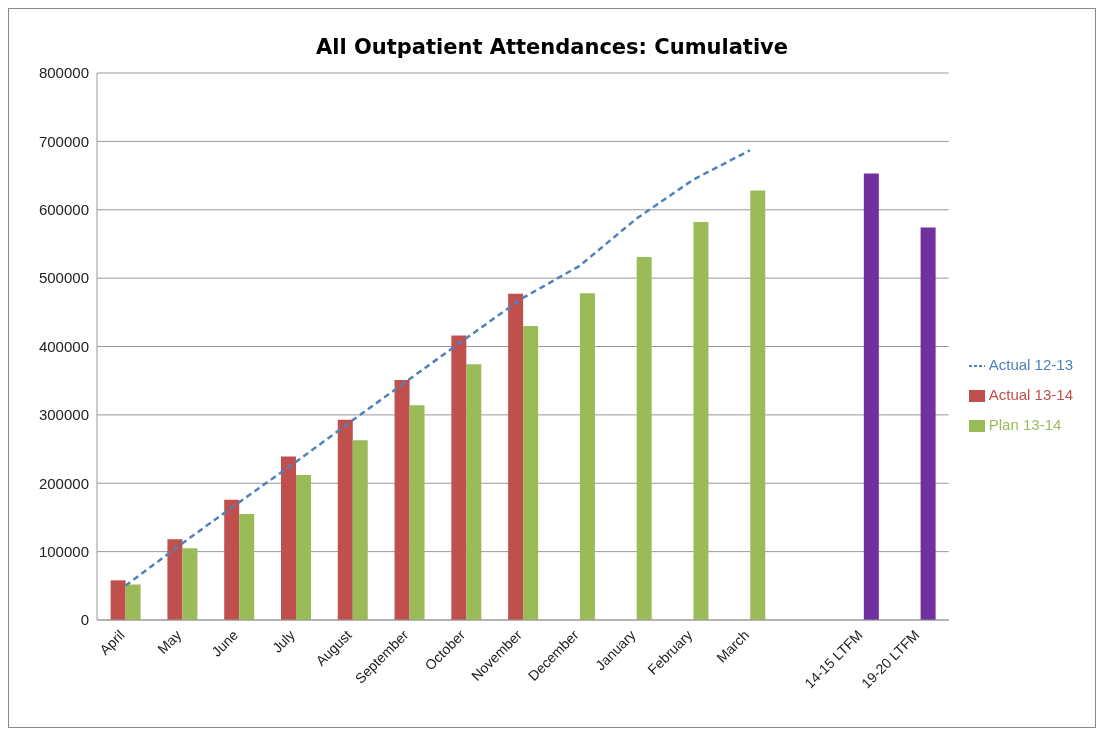 The image size is (1104, 737). I want to click on legend-label: Plan 13-14, so click(1025, 424).